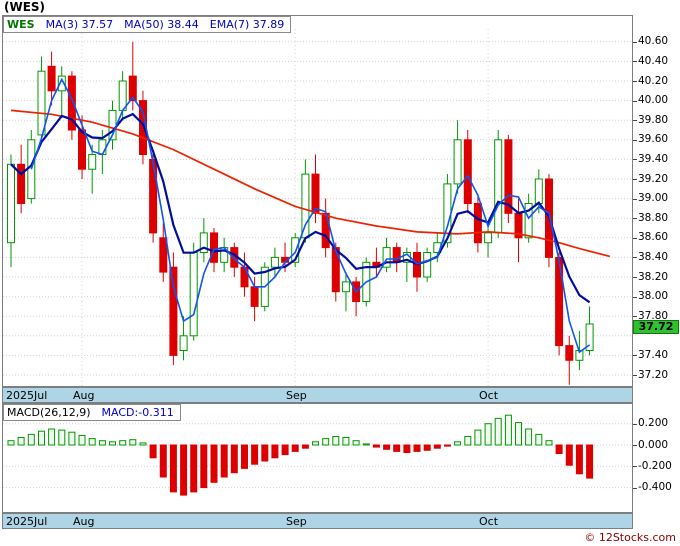 The image size is (680, 546). What do you see at coordinates (653, 80) in the screenshot?
I see `price-axis-label: 40.20` at bounding box center [653, 80].